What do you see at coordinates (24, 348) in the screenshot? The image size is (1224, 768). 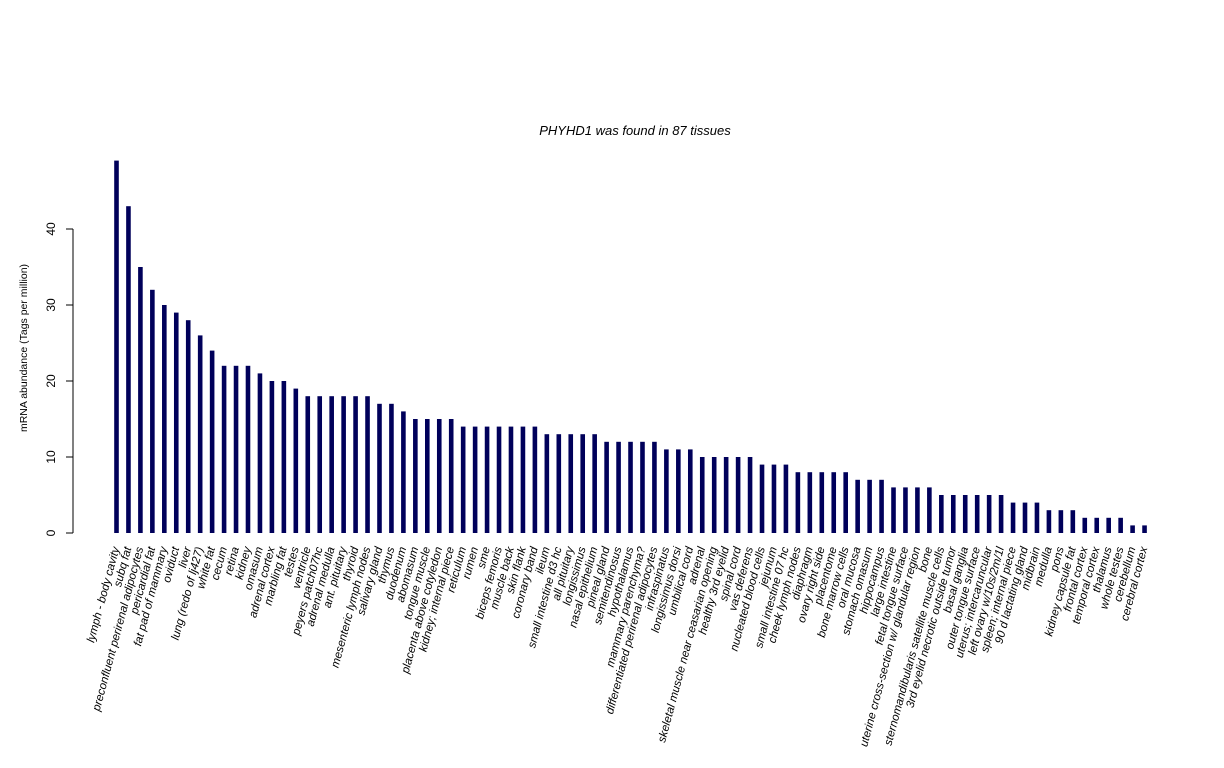 I see `y-axis-label: mRNA abundance (Tags per million)` at bounding box center [24, 348].